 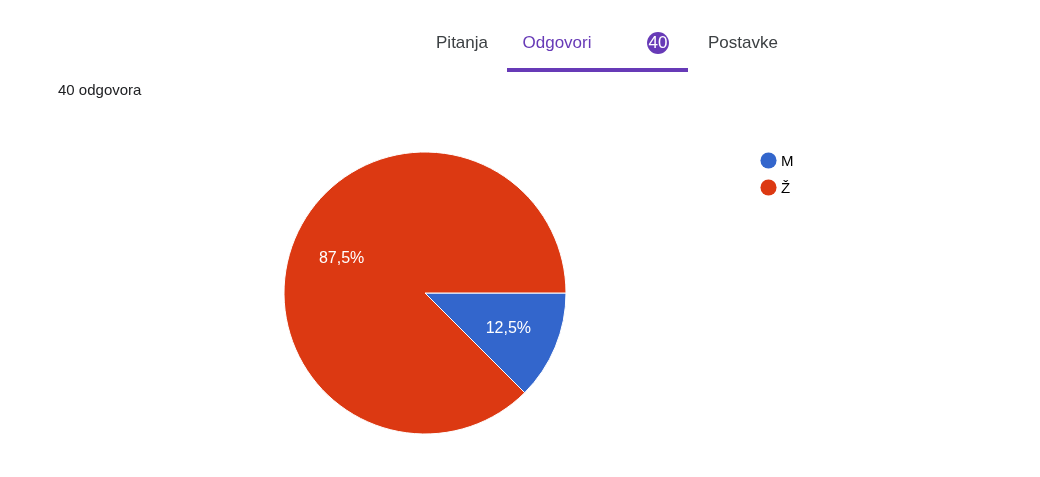 What do you see at coordinates (658, 42) in the screenshot?
I see `text: 40` at bounding box center [658, 42].